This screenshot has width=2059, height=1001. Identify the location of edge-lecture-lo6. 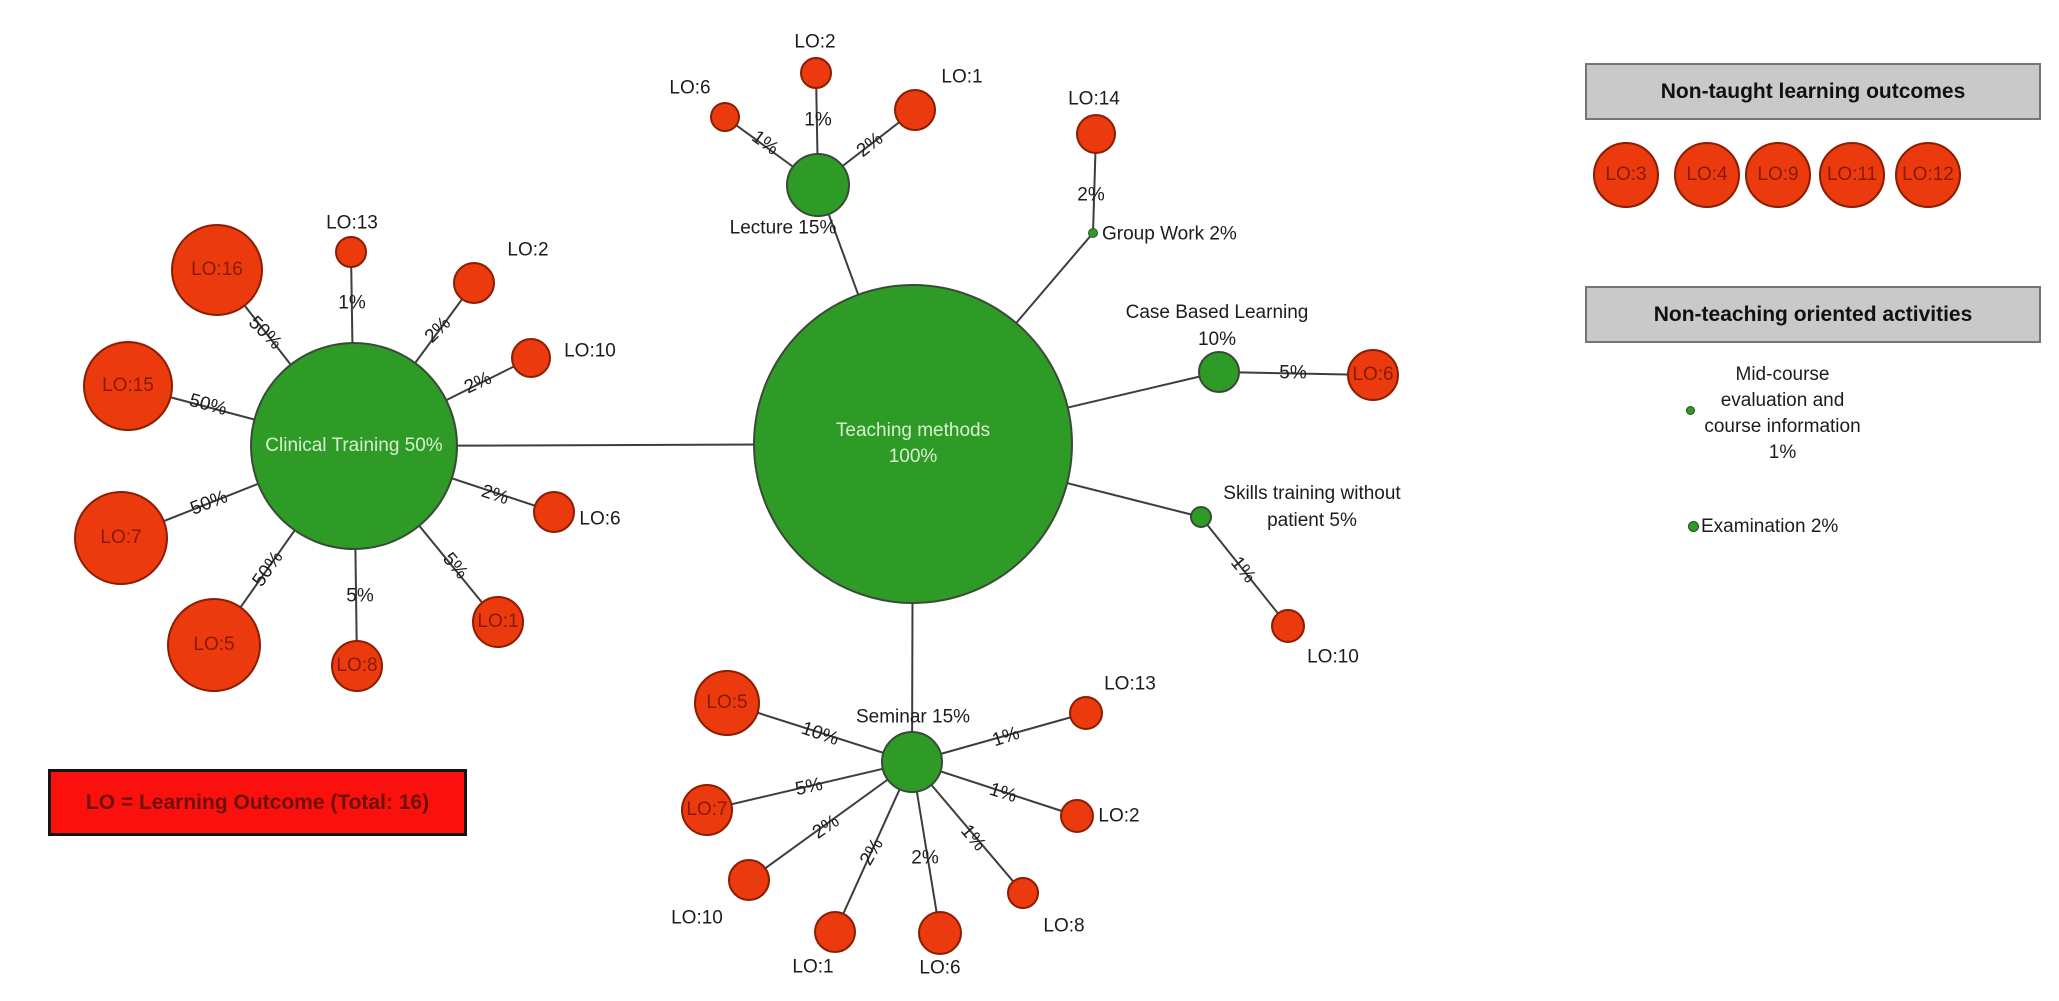
(771, 151).